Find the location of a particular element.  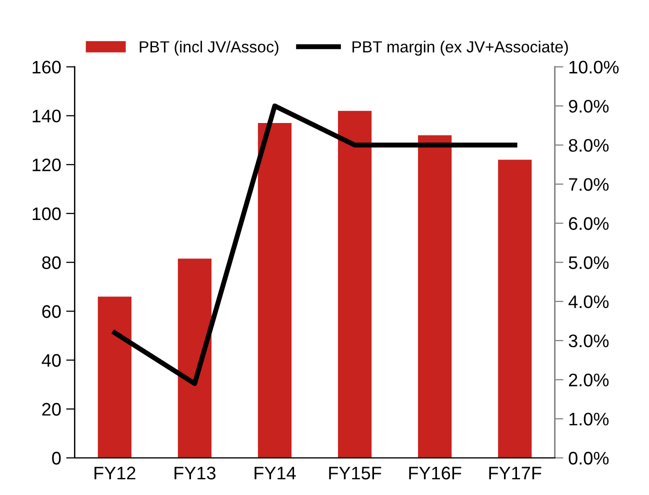

x-tick-label: FY15F is located at coordinates (355, 473).